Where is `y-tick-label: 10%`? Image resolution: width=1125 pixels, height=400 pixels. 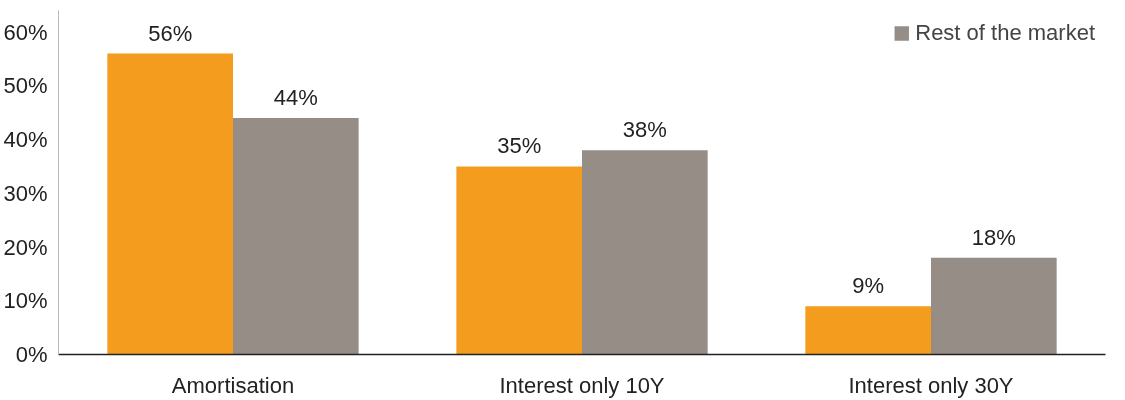 y-tick-label: 10% is located at coordinates (25, 301).